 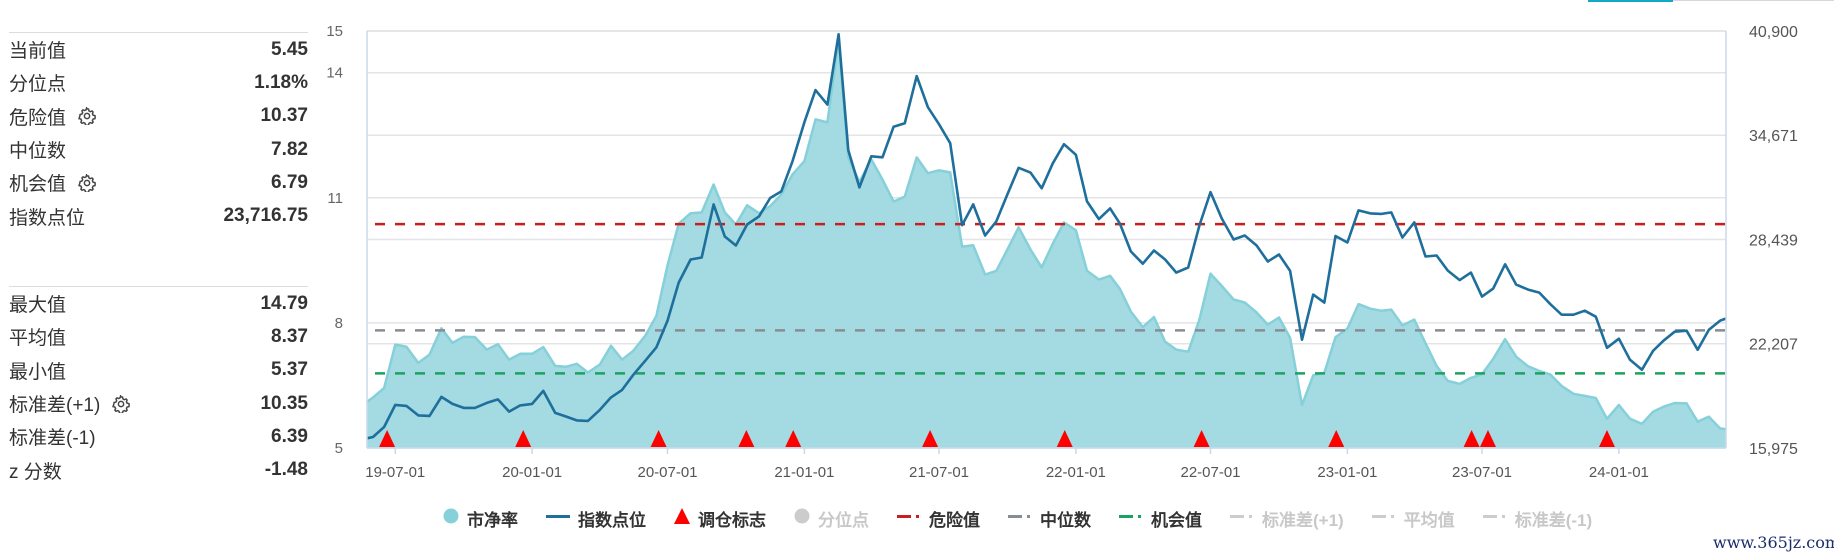 What do you see at coordinates (558, 518) in the screenshot?
I see `line-icon` at bounding box center [558, 518].